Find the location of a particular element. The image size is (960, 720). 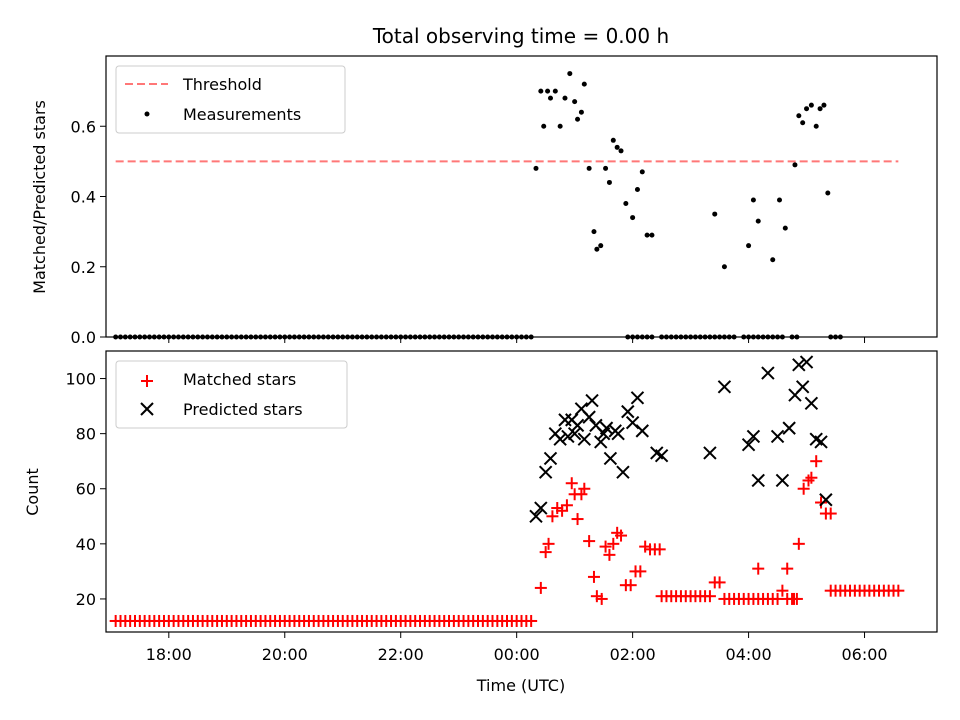

top-y-axis-label: Matched/Predicted stars is located at coordinates (39, 197).